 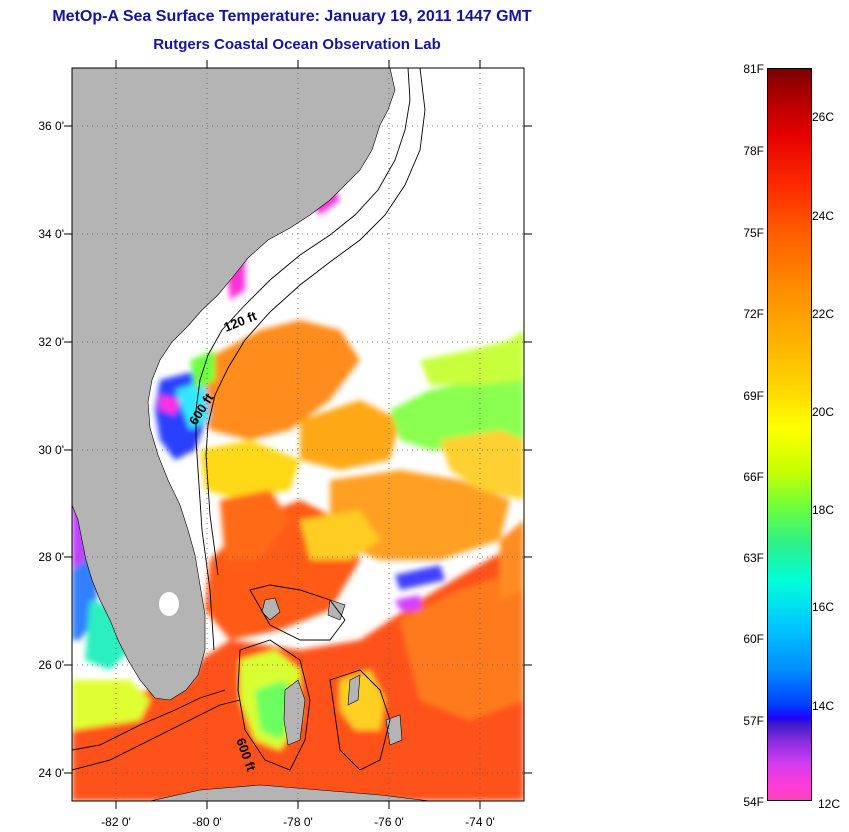 What do you see at coordinates (823, 314) in the screenshot?
I see `colorbar-c-label-22: 22C` at bounding box center [823, 314].